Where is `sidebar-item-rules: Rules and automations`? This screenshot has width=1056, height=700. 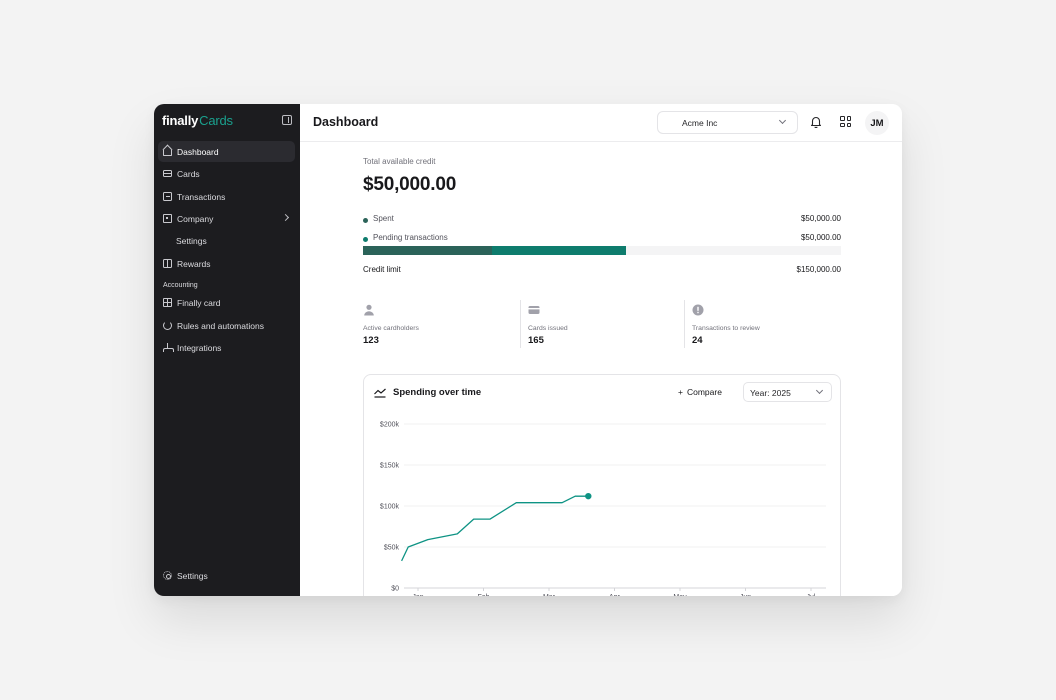
sidebar-item-rules: Rules and automations is located at coordinates (226, 325).